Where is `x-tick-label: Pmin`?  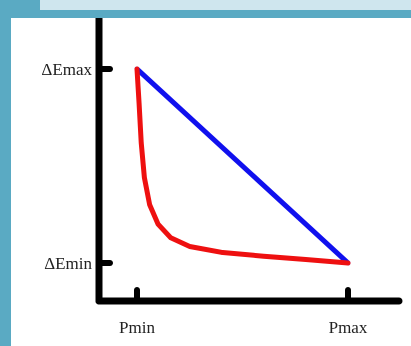
x-tick-label: Pmin is located at coordinates (137, 327).